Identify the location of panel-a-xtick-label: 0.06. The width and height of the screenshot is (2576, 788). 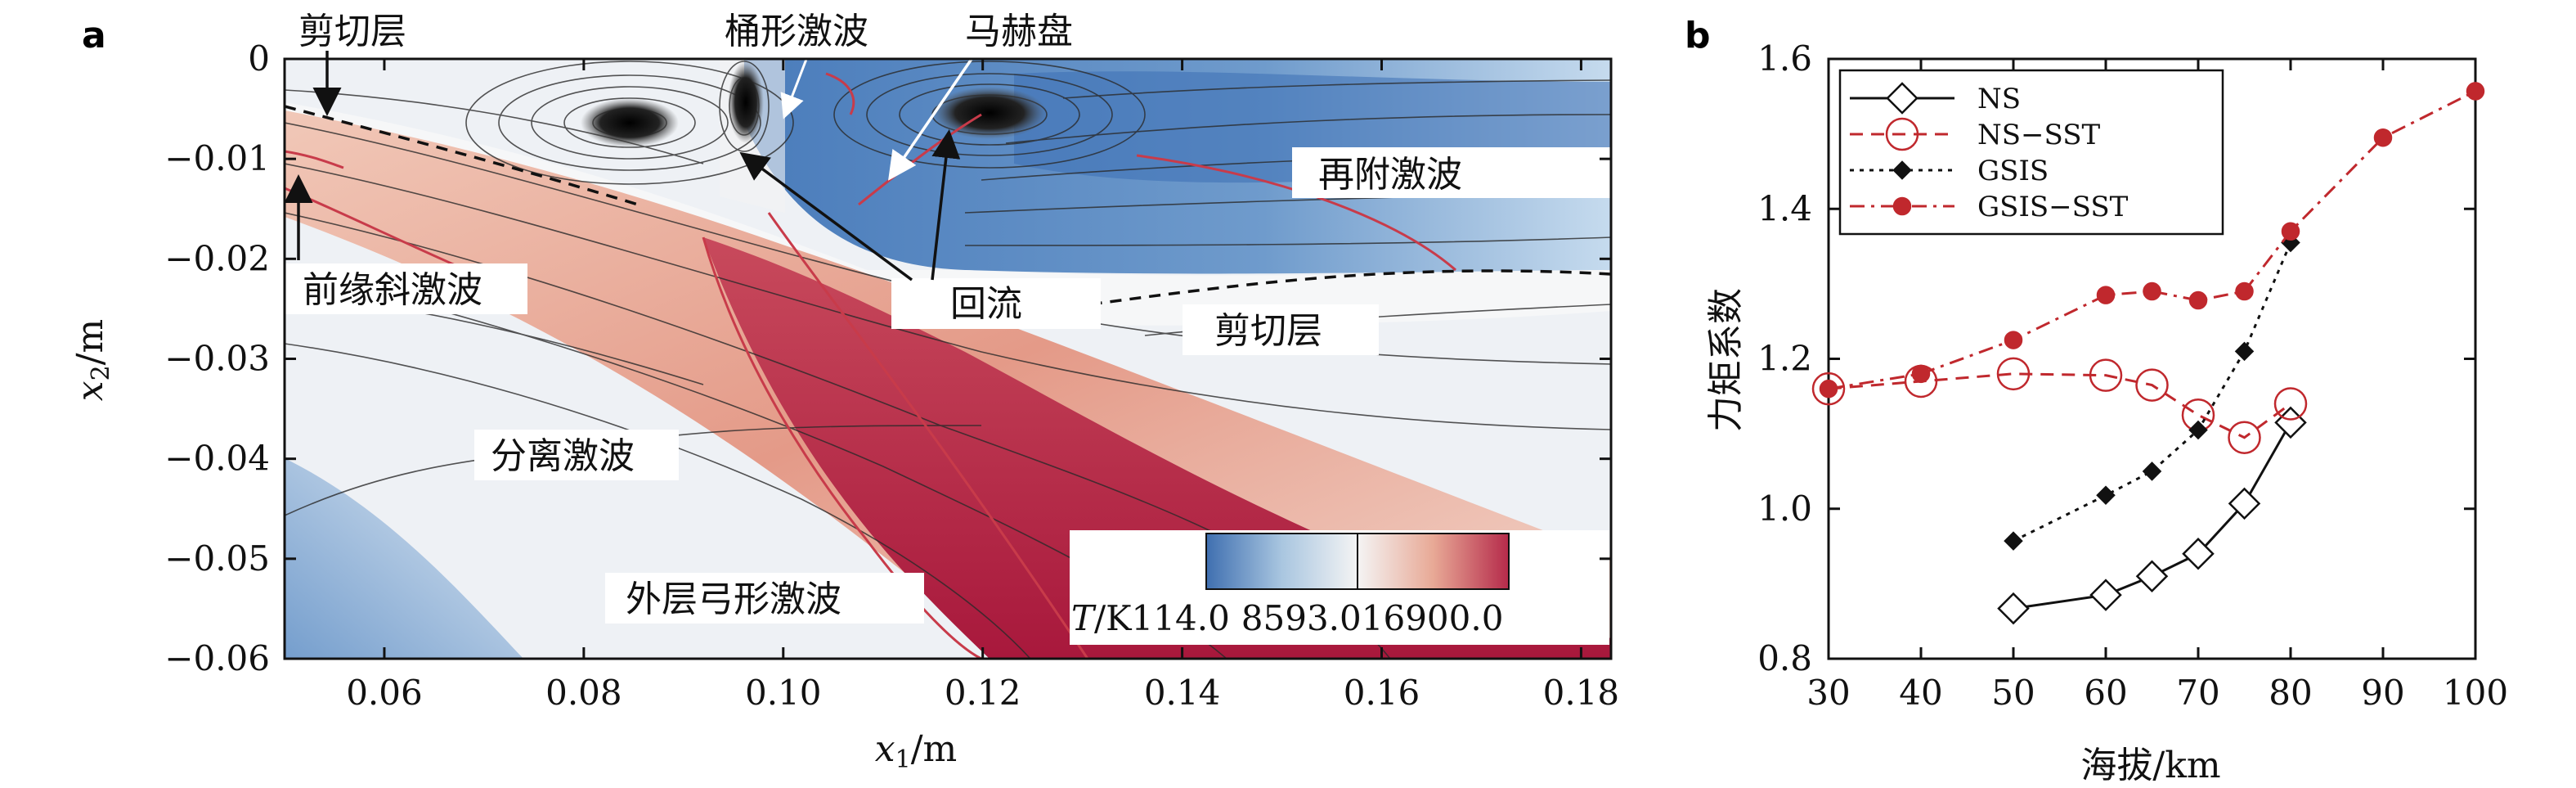
(385, 693).